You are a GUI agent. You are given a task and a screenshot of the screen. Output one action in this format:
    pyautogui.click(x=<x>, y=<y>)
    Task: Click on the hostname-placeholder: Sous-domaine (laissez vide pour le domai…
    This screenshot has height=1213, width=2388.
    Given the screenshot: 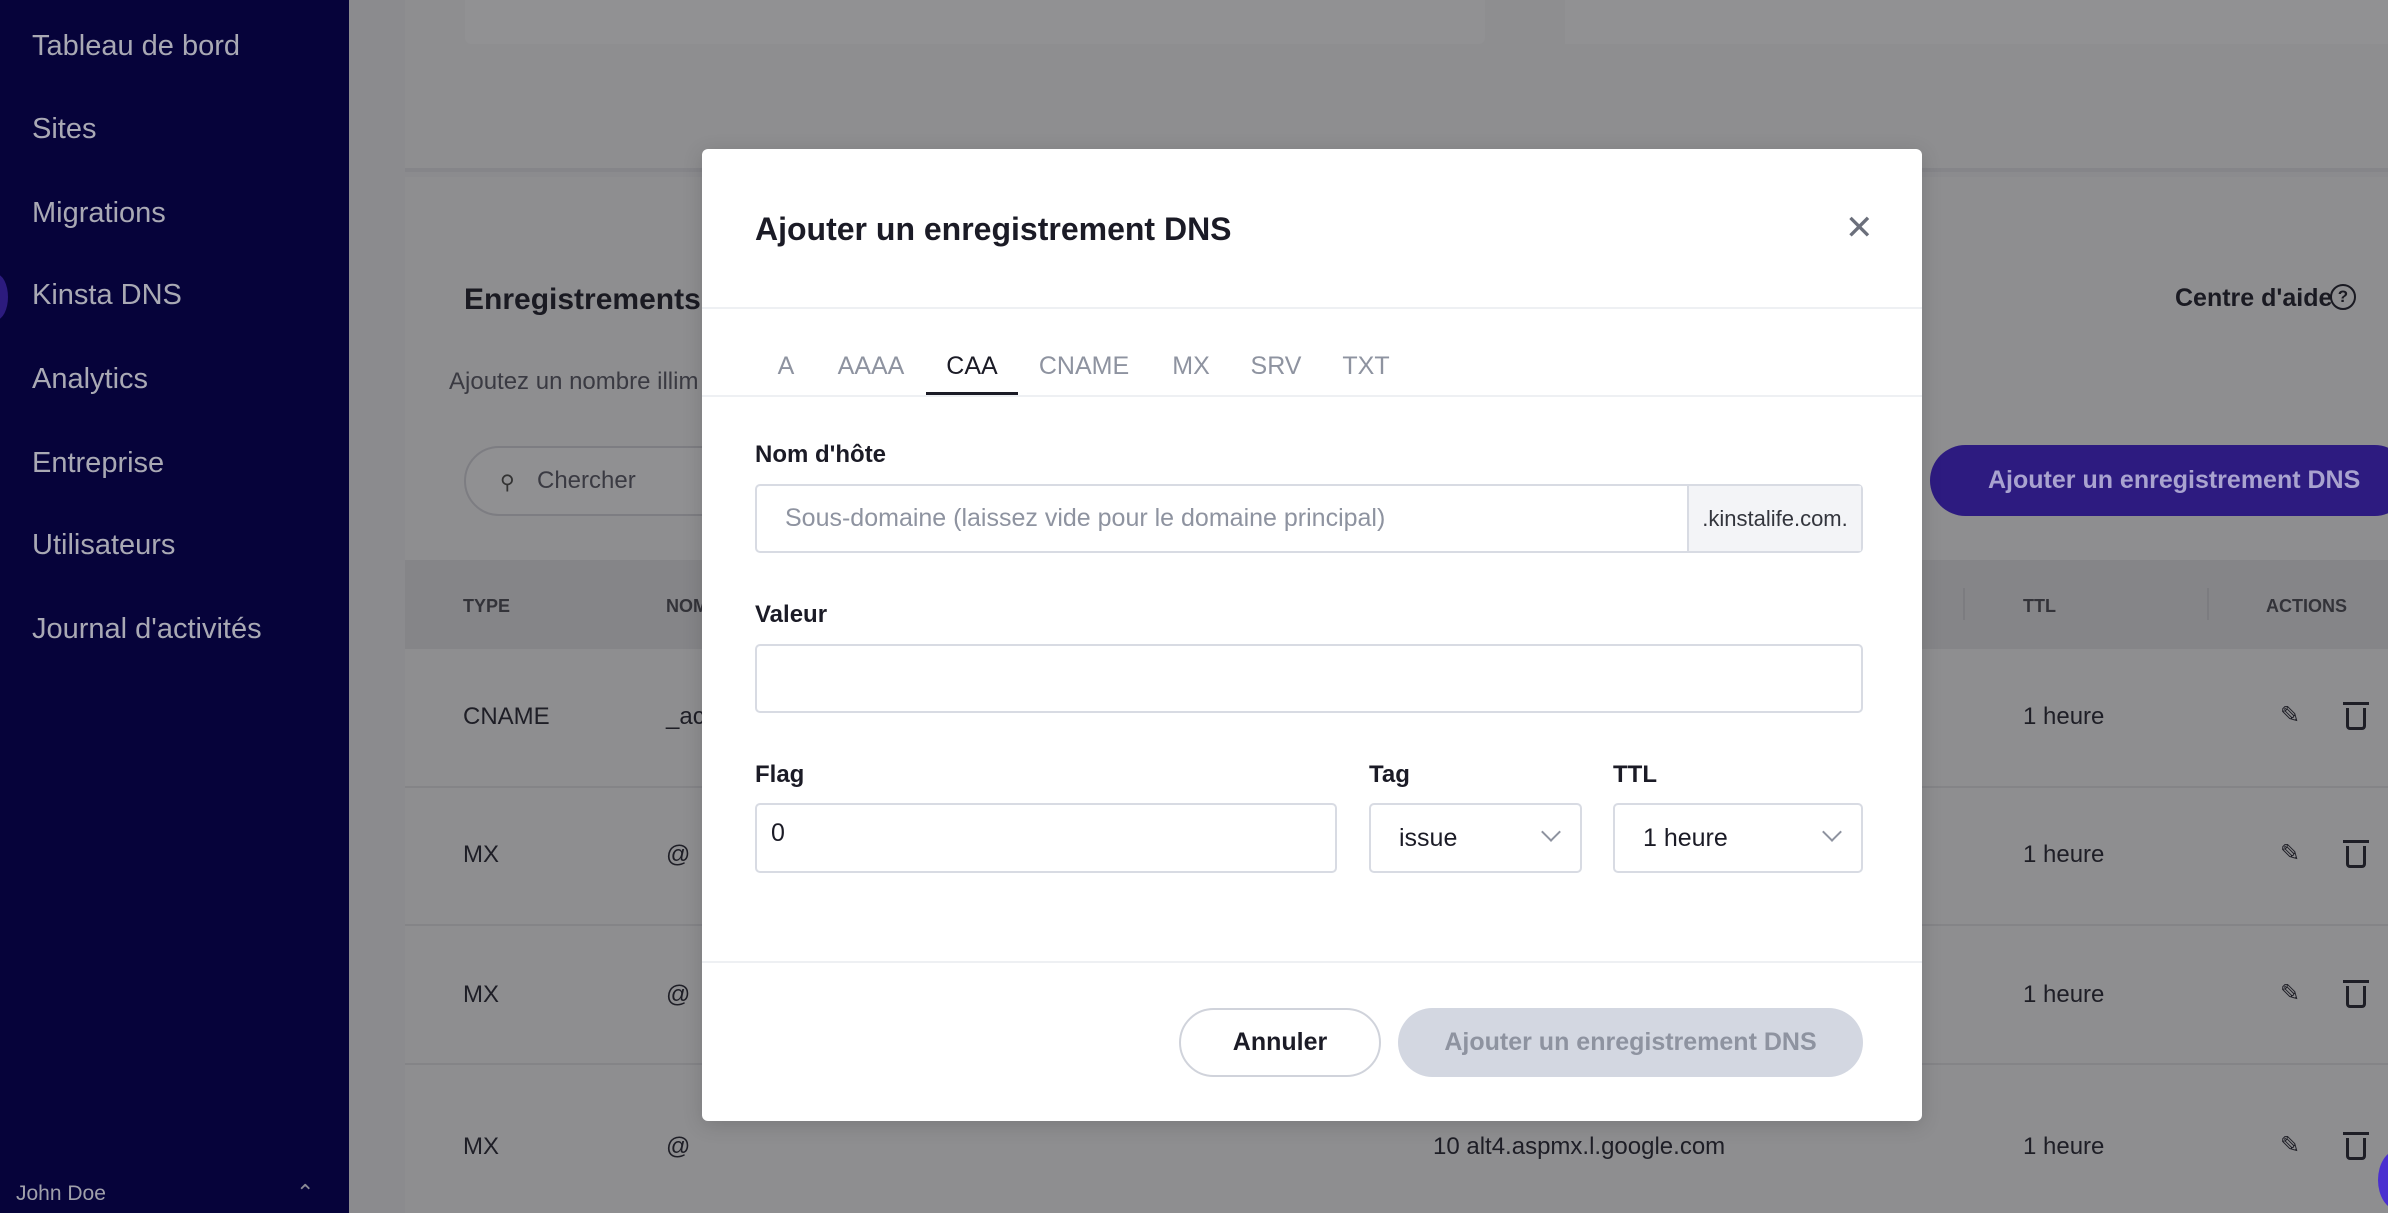 What is the action you would take?
    pyautogui.click(x=1085, y=518)
    